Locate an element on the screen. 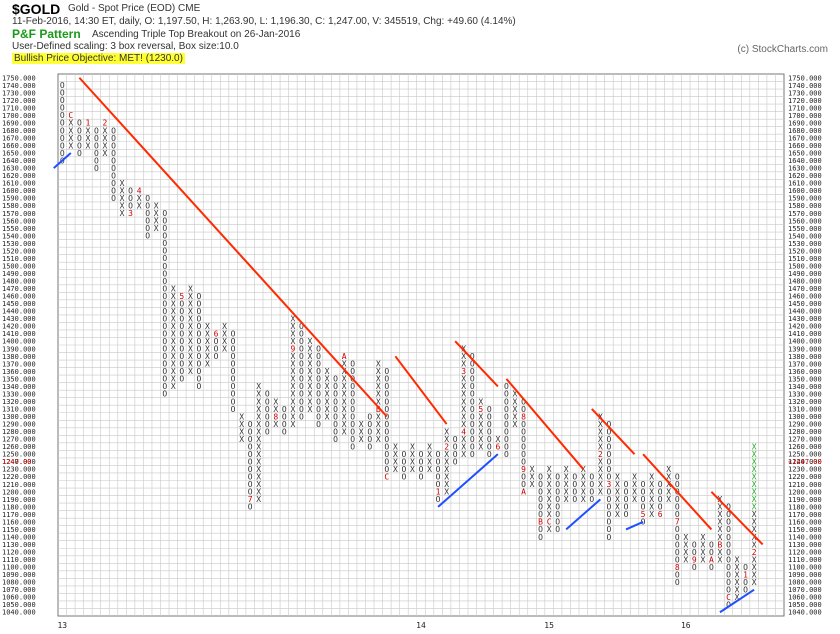  y-tick-label-right: 1170.000 is located at coordinates (805, 515).